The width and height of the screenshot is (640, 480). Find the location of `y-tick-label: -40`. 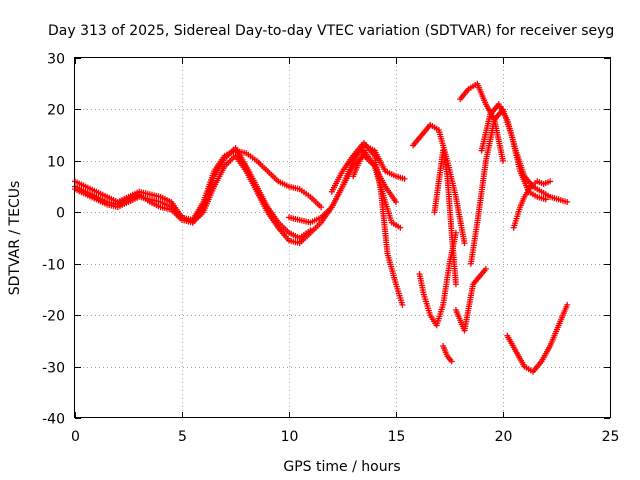

y-tick-label: -40 is located at coordinates (53, 420).